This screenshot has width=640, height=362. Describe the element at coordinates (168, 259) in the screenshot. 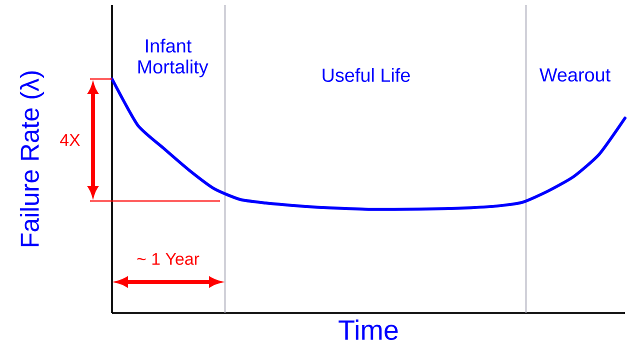

I see `annotation: ~ 1 Year` at that location.